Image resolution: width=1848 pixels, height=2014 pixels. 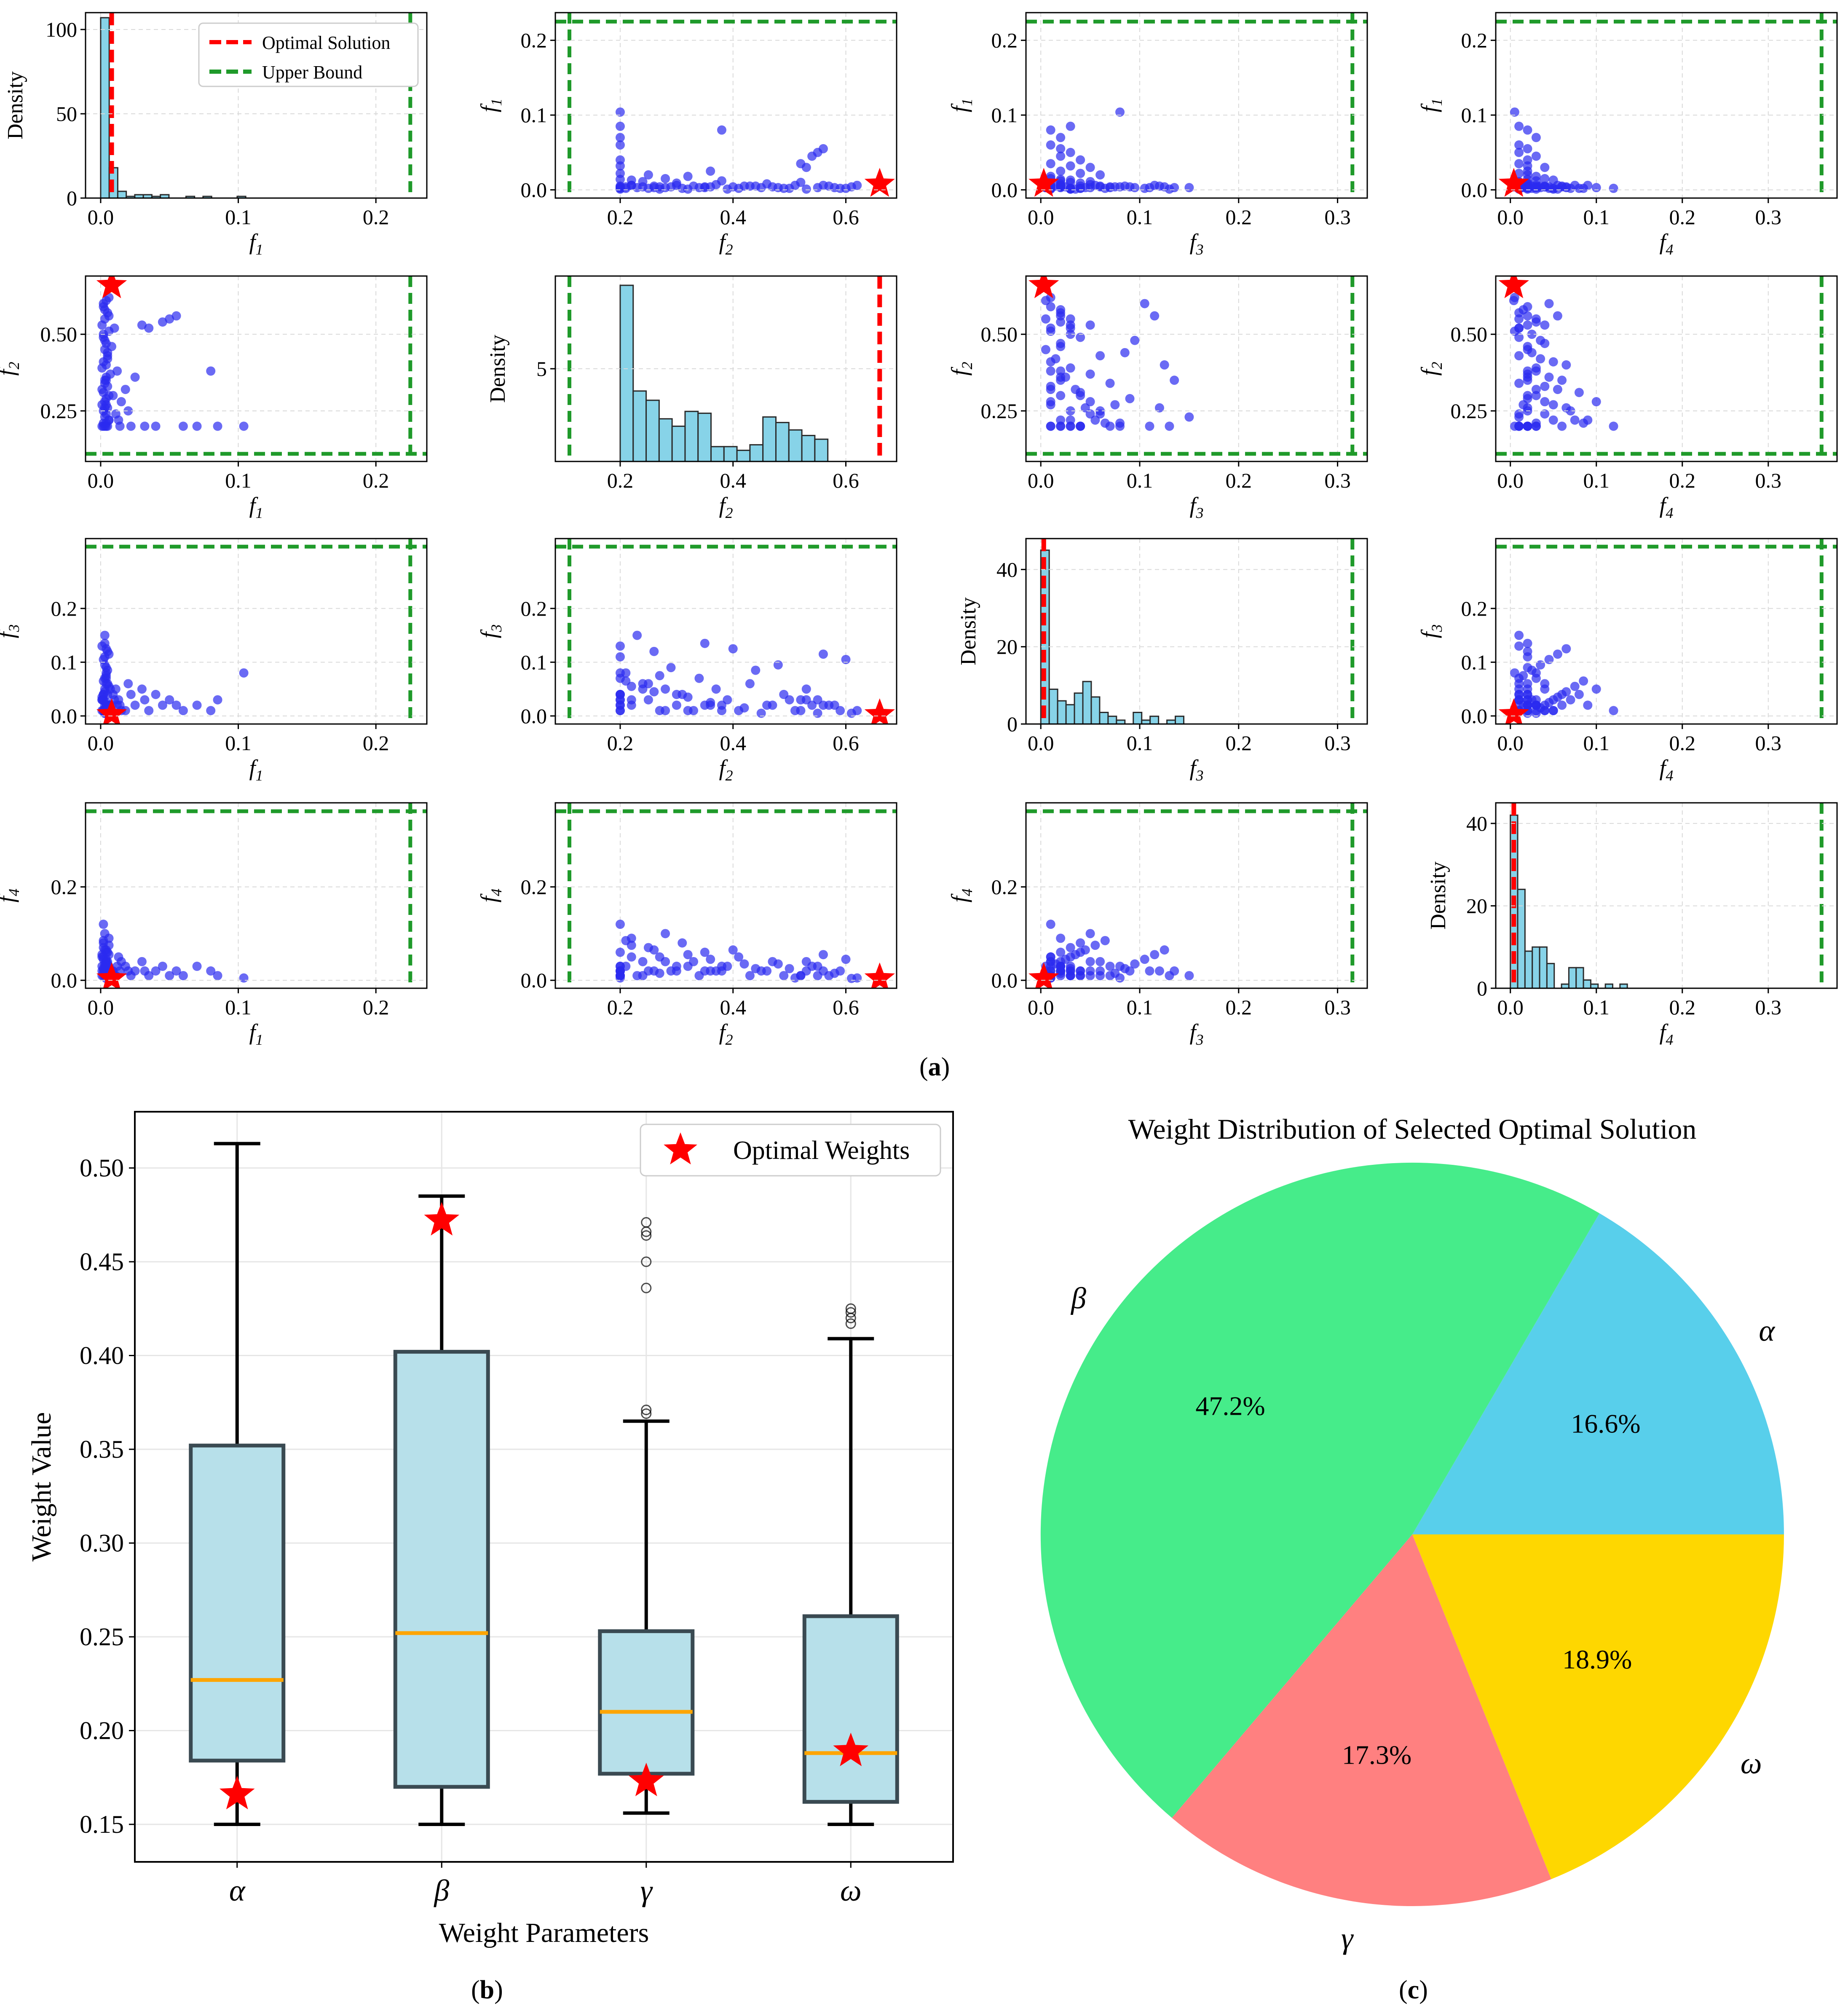 I want to click on y-tick-label: 0, so click(x=72, y=198).